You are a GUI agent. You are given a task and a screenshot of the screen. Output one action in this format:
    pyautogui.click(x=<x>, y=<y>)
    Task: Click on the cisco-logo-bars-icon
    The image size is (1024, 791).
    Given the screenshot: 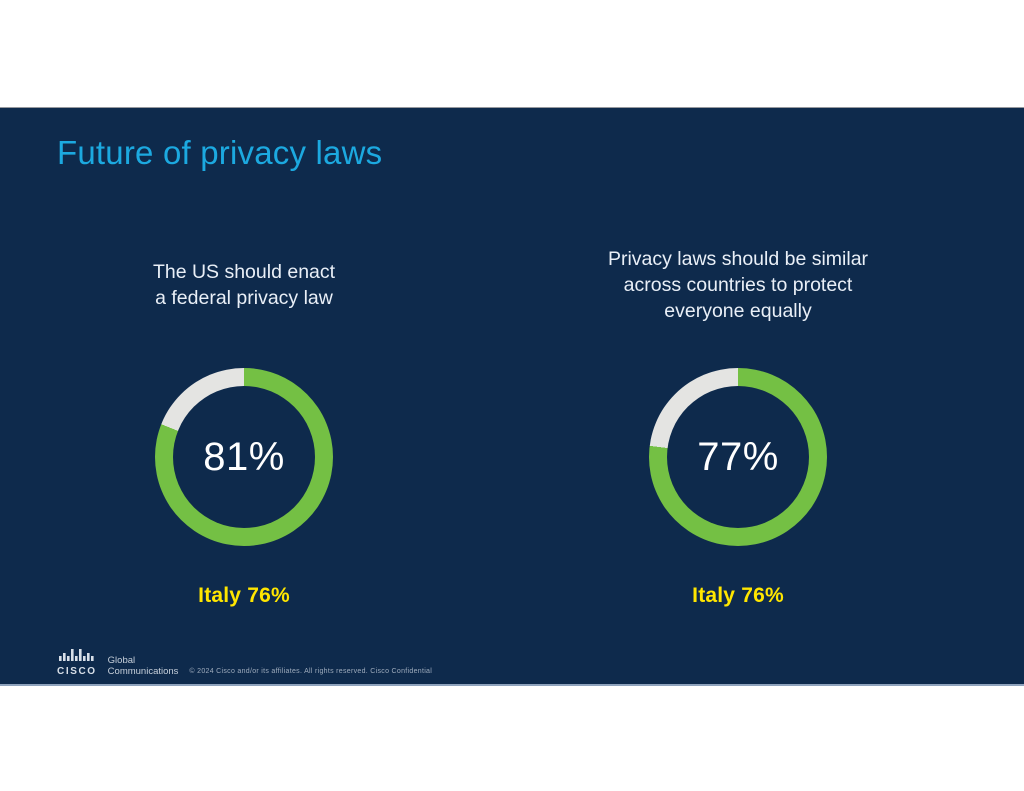 What is the action you would take?
    pyautogui.click(x=76, y=657)
    